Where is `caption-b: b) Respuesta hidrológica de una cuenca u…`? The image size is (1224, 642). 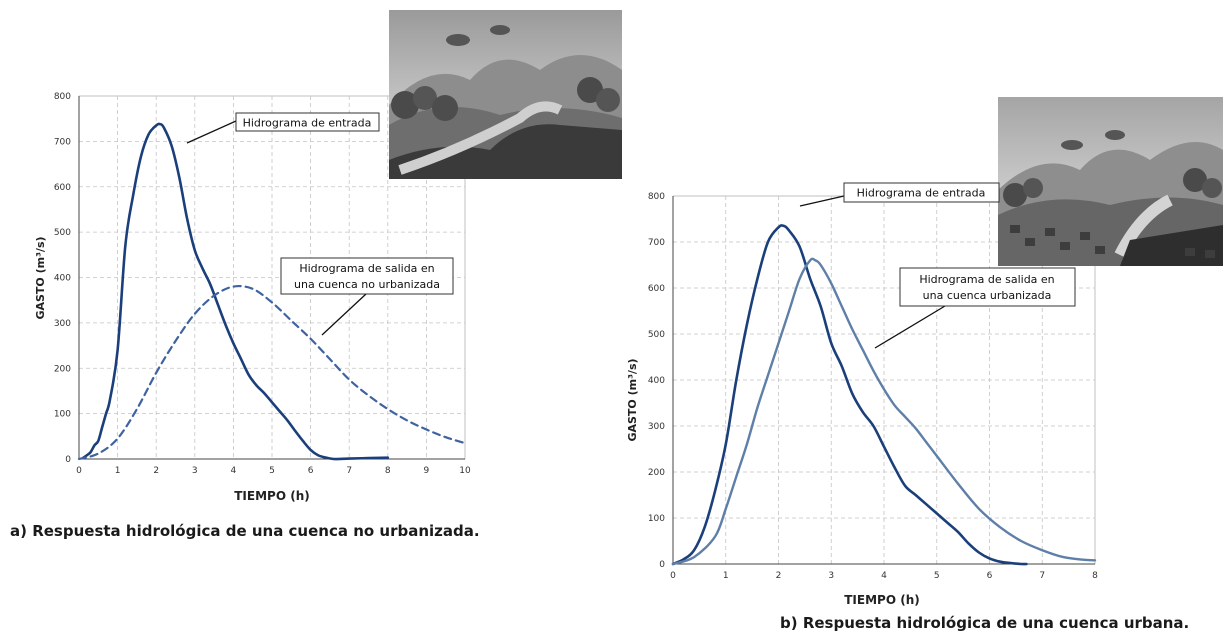
caption-b: b) Respuesta hidrológica de una cuenca u… is located at coordinates (985, 623).